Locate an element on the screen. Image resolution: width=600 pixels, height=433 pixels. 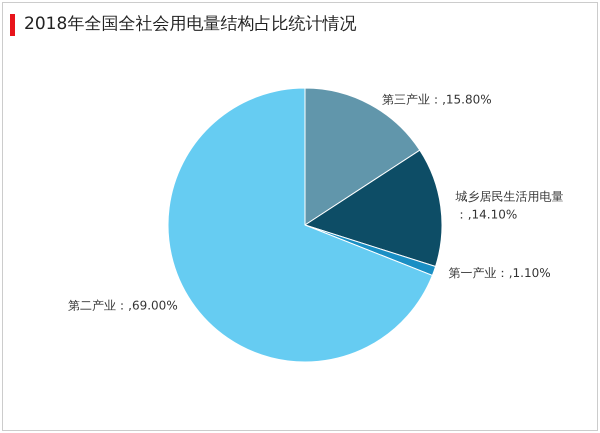
slice-label: 第二产业：,69.00% is located at coordinates (123, 305).